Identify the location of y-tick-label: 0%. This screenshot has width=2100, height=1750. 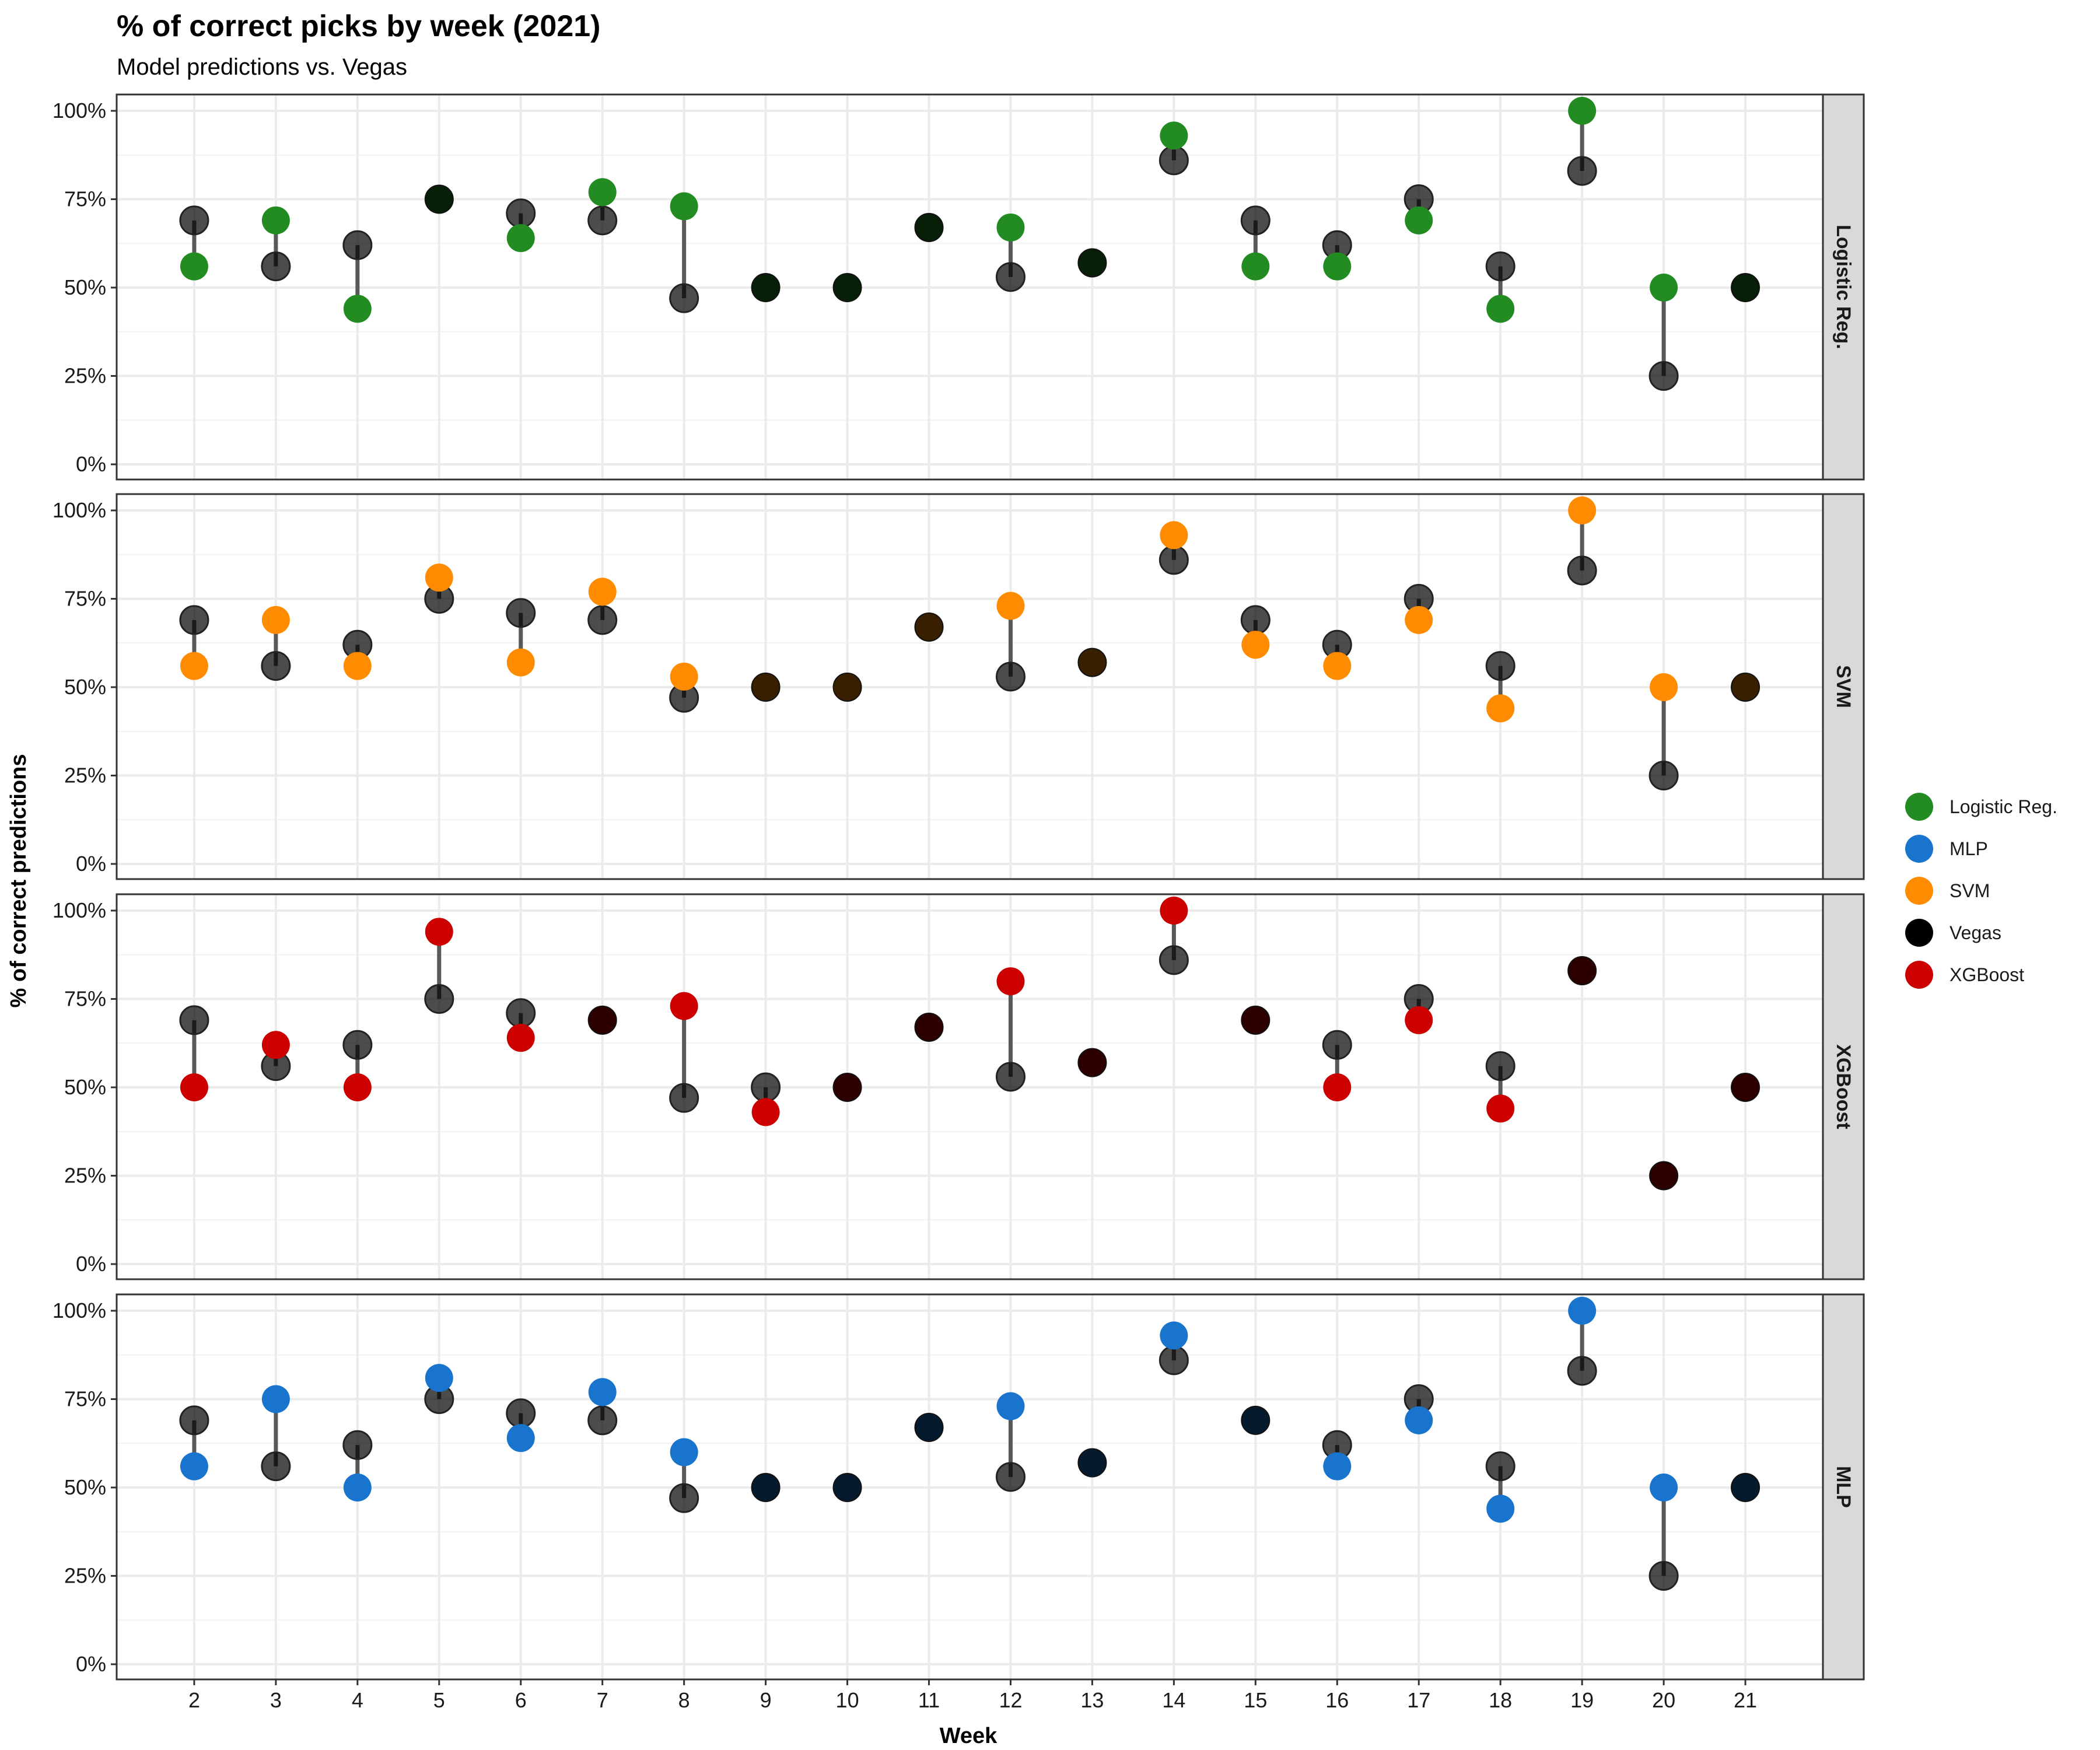
(91, 464).